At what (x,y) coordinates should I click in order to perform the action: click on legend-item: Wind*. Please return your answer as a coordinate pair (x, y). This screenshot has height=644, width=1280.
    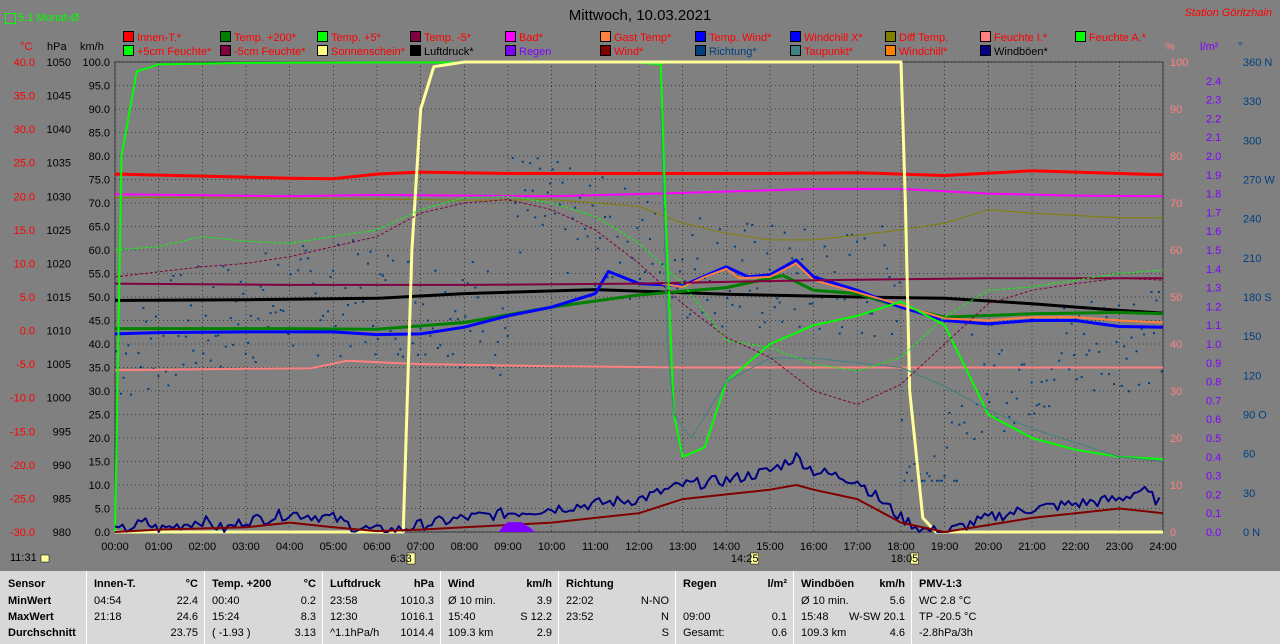
    Looking at the image, I should click on (621, 51).